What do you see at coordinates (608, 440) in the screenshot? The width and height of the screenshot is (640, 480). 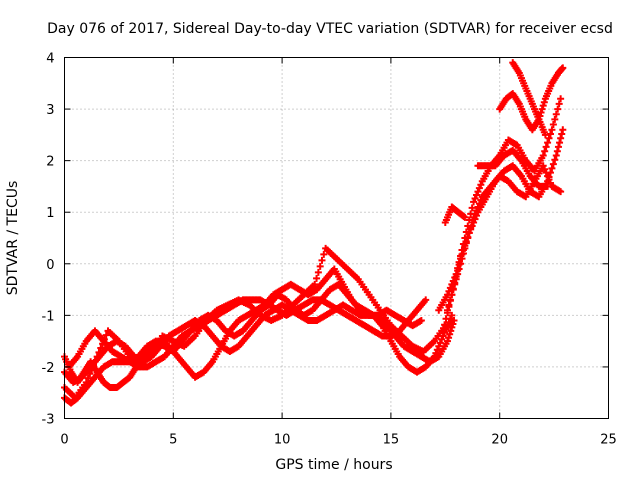 I see `x-tick-label: 25` at bounding box center [608, 440].